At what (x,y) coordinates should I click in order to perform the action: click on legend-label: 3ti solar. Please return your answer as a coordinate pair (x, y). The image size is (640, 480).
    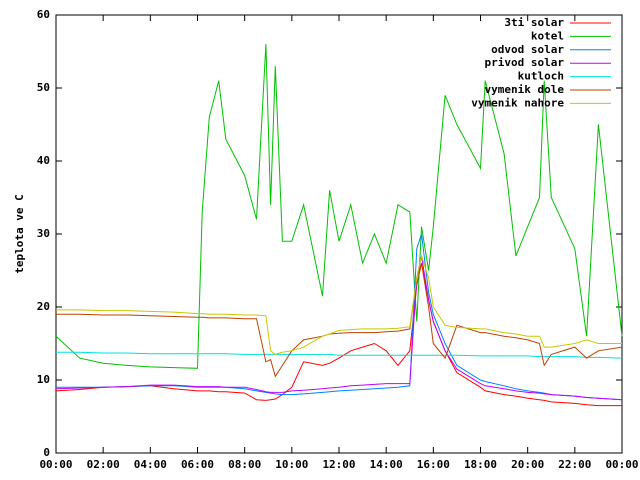
    Looking at the image, I should click on (534, 22).